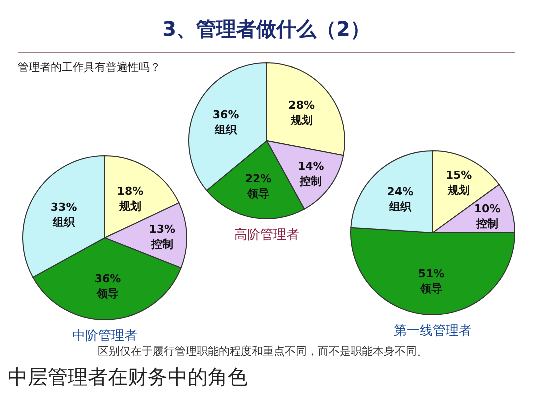  Describe the element at coordinates (311, 167) in the screenshot. I see `data-label: 14%` at that location.